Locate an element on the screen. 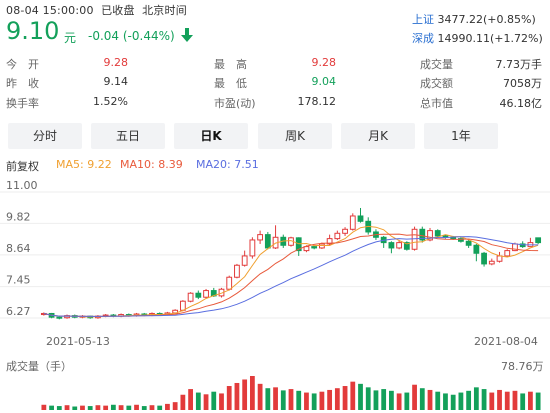 This screenshot has height=413, width=550. tab-monthly-k: 月K is located at coordinates (378, 136).